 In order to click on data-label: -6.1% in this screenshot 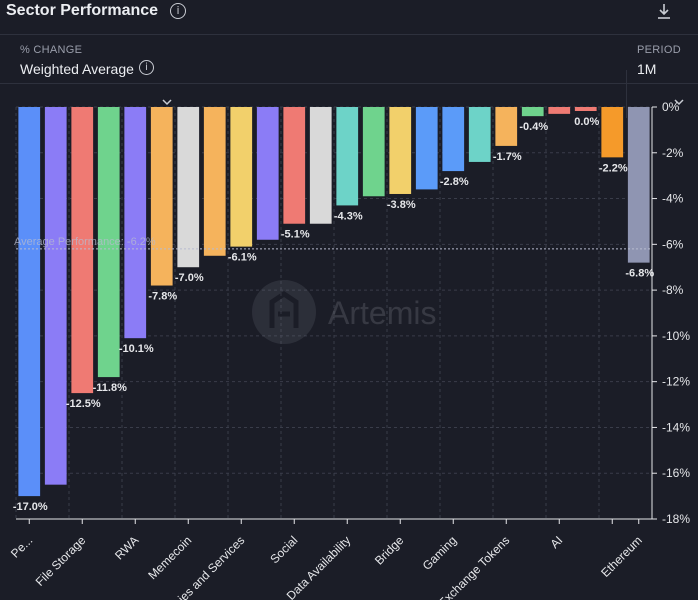, I will do `click(242, 258)`.